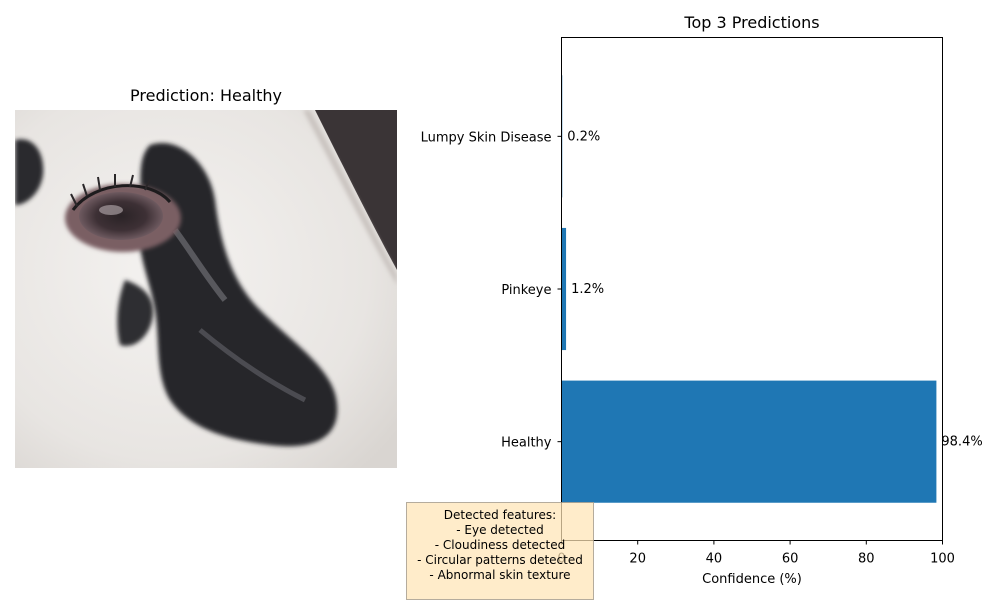  Describe the element at coordinates (637, 559) in the screenshot. I see `x-tick-label: 20` at that location.